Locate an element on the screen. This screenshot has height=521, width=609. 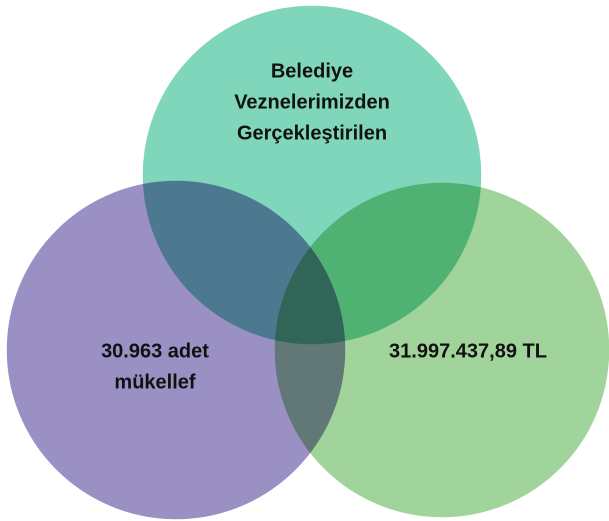
node-label: mükellef is located at coordinates (154, 382).